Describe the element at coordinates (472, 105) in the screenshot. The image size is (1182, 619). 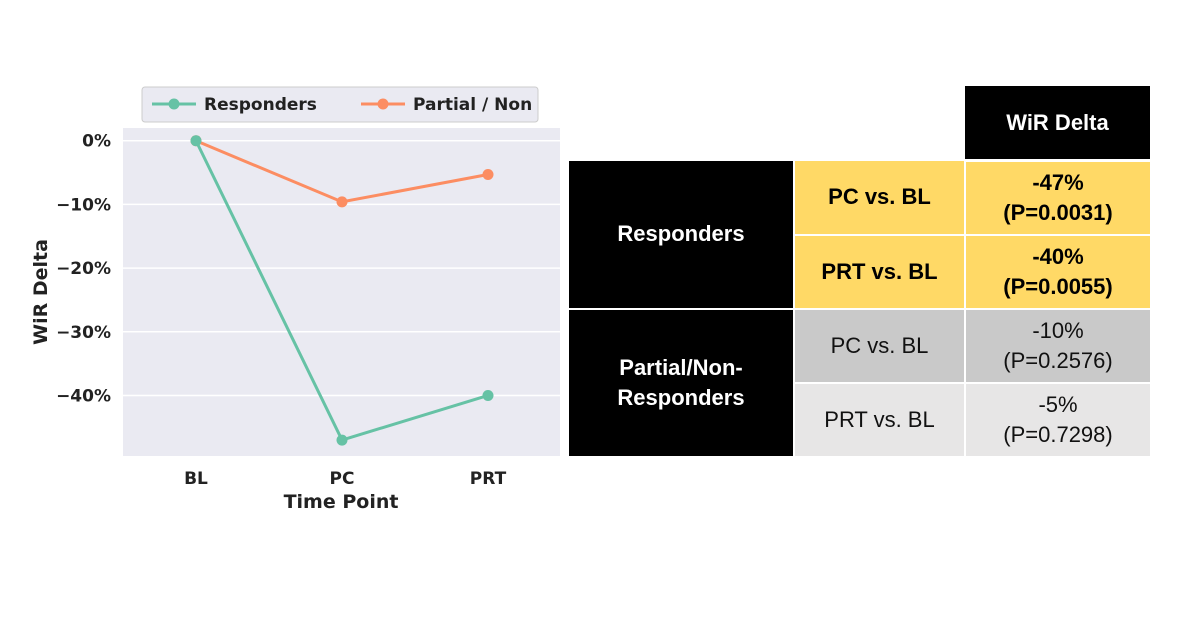
I see `legend-label-partial-non: Partial / Non` at that location.